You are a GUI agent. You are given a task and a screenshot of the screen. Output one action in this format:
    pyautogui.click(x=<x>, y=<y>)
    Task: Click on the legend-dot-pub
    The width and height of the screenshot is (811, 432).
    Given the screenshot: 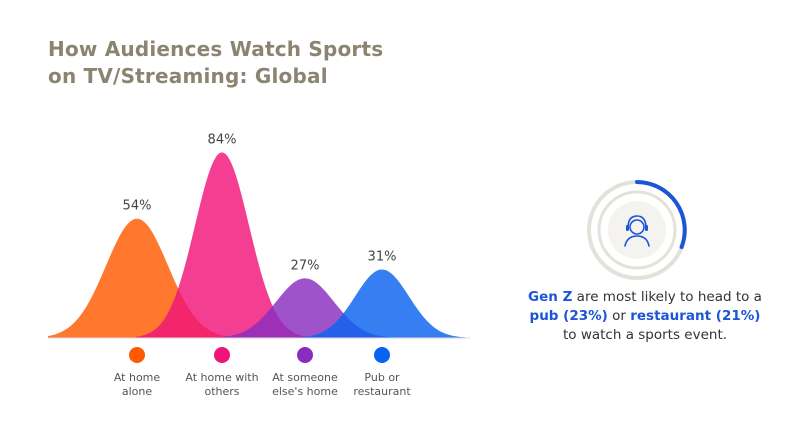 What is the action you would take?
    pyautogui.click(x=382, y=355)
    